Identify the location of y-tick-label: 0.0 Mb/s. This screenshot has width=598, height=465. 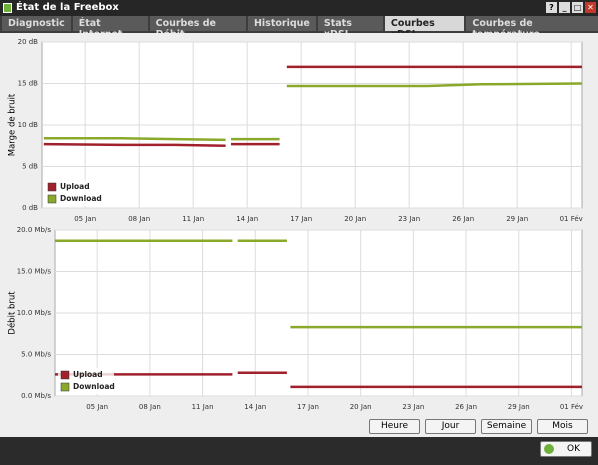
(36, 396).